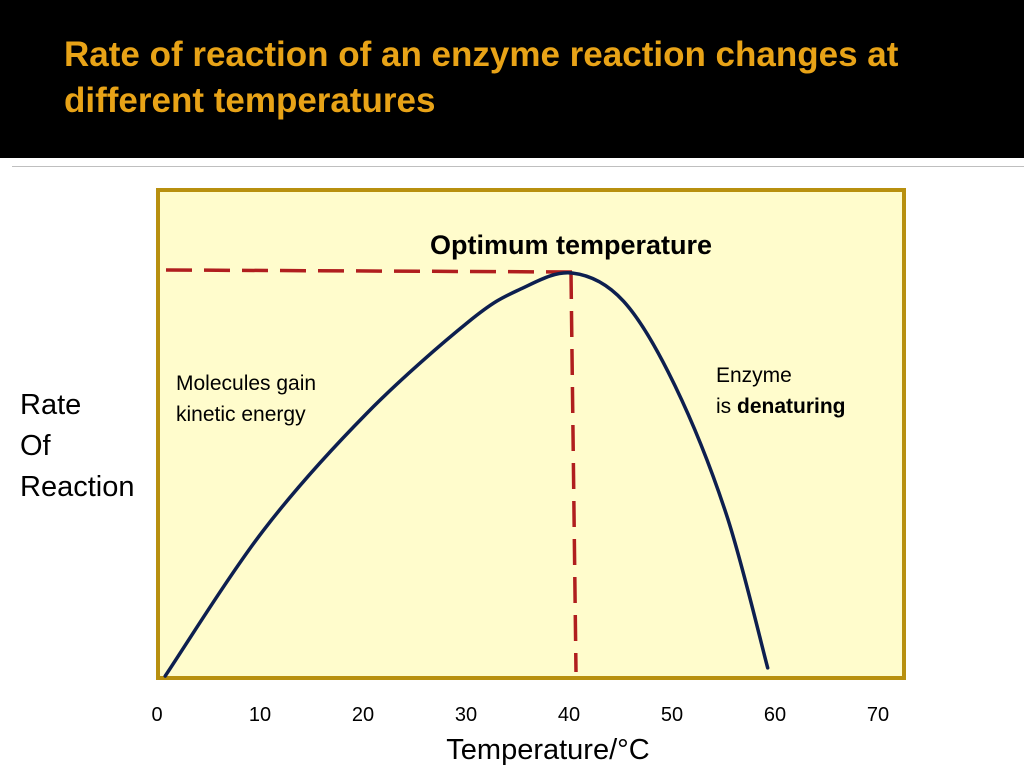  What do you see at coordinates (369, 271) in the screenshot?
I see `optimum-horizontal-guide` at bounding box center [369, 271].